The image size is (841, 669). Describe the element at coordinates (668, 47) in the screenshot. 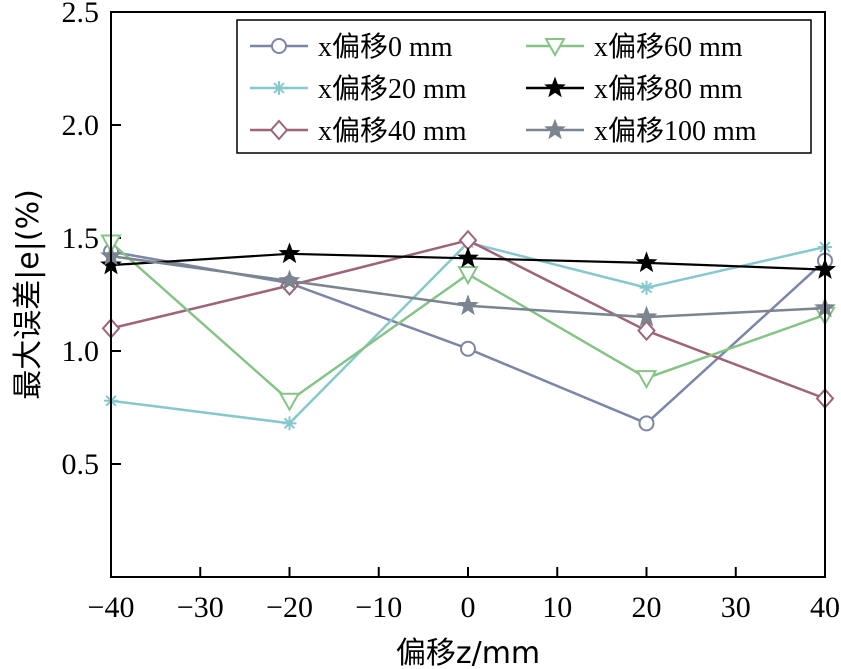

I see `legend-label: x偏移60 mm` at that location.